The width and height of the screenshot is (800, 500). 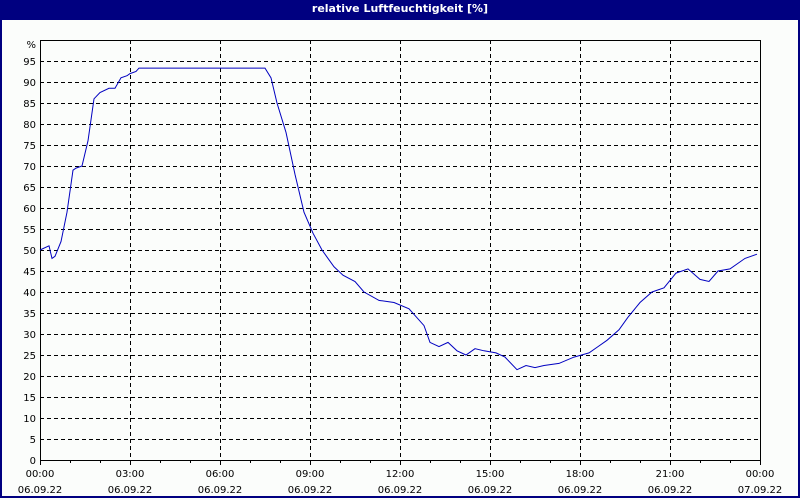 I want to click on x-tick-time: 03:00, so click(x=130, y=474).